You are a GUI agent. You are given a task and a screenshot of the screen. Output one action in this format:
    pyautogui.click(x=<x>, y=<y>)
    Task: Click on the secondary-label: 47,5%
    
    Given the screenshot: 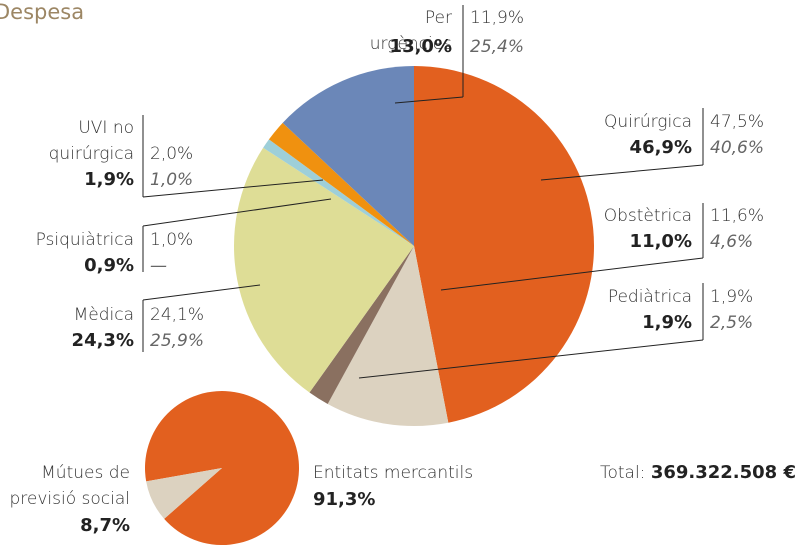 What is the action you would take?
    pyautogui.click(x=737, y=122)
    